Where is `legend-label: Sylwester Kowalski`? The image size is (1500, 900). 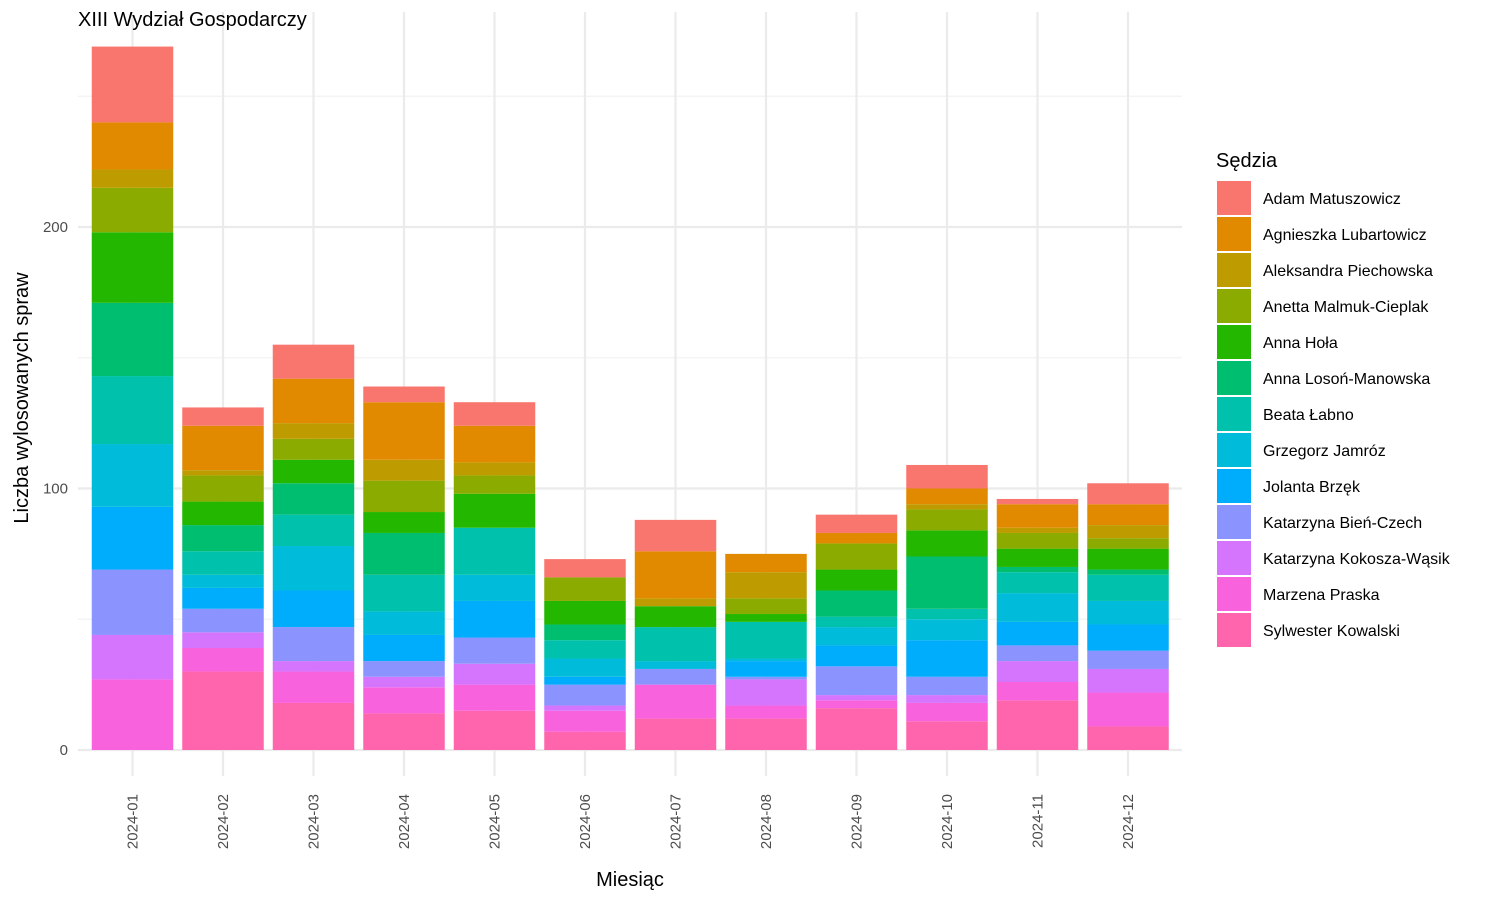
legend-label: Sylwester Kowalski is located at coordinates (1331, 631).